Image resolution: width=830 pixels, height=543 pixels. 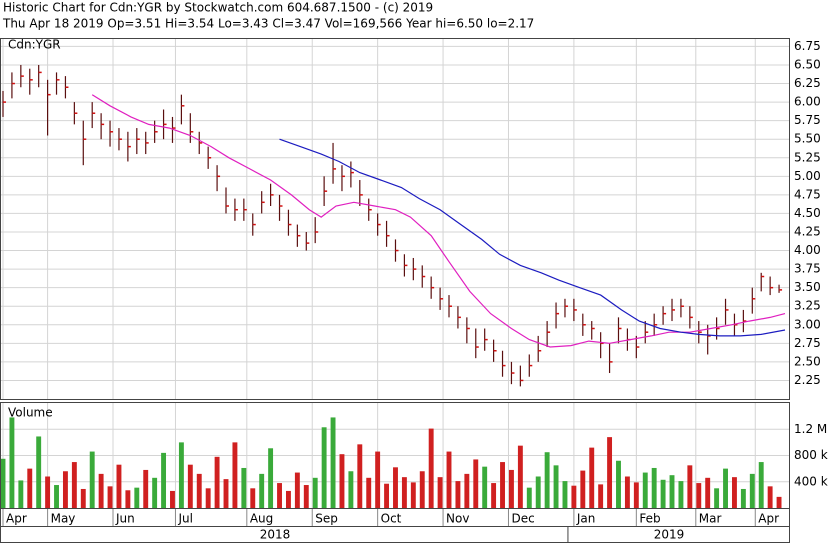 I want to click on y-tick-label: 3.25, so click(x=807, y=306).